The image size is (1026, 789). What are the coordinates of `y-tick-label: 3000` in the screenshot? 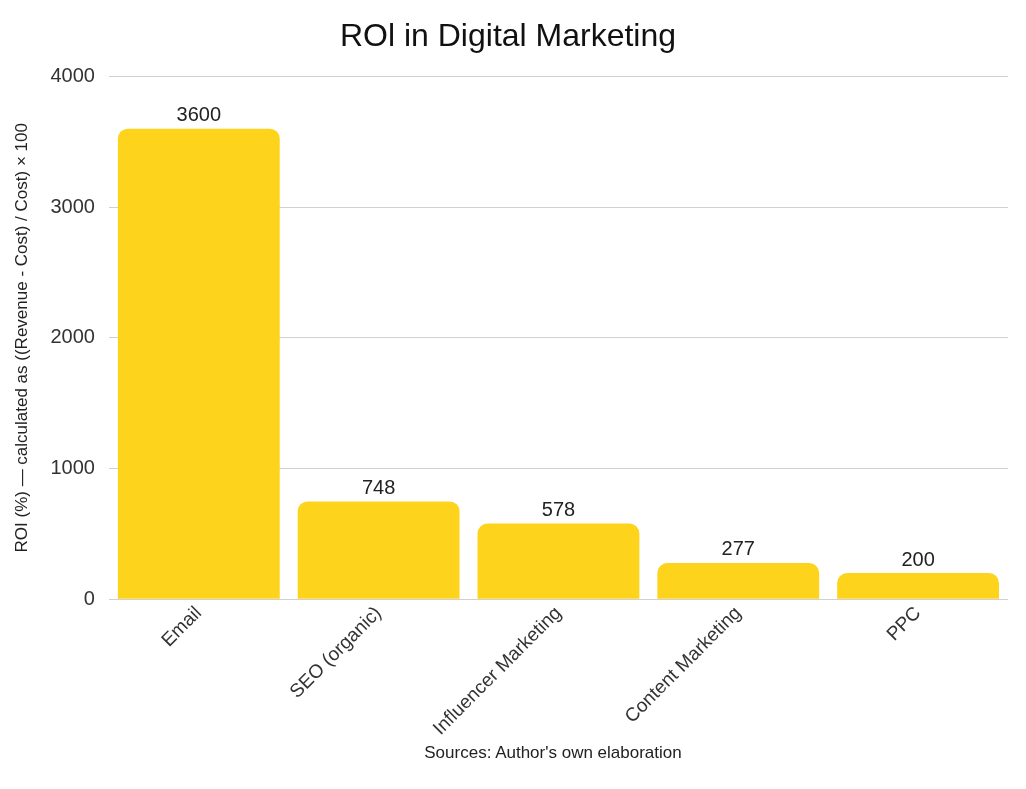 It's located at (72, 205).